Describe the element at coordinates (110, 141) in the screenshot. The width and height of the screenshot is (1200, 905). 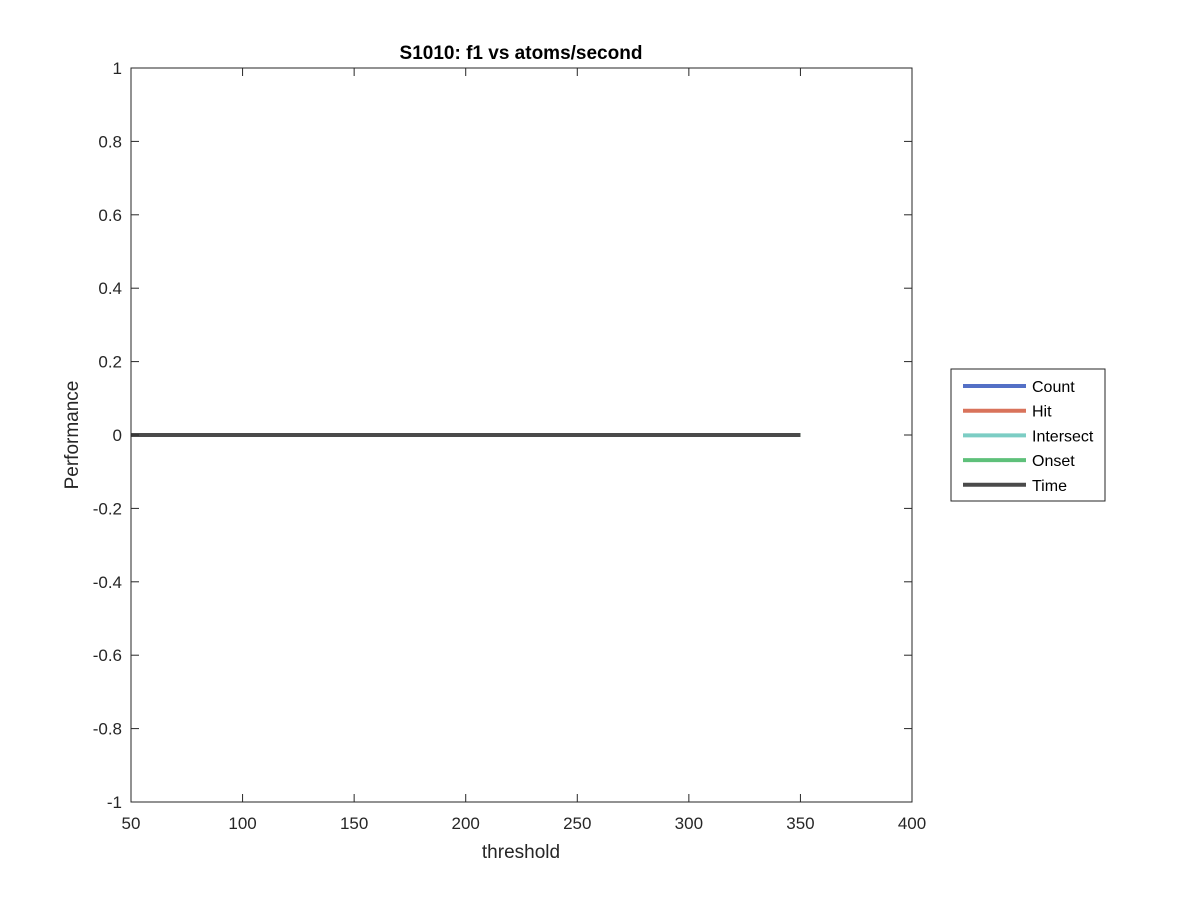
I see `y-tick-label: 0.8` at that location.